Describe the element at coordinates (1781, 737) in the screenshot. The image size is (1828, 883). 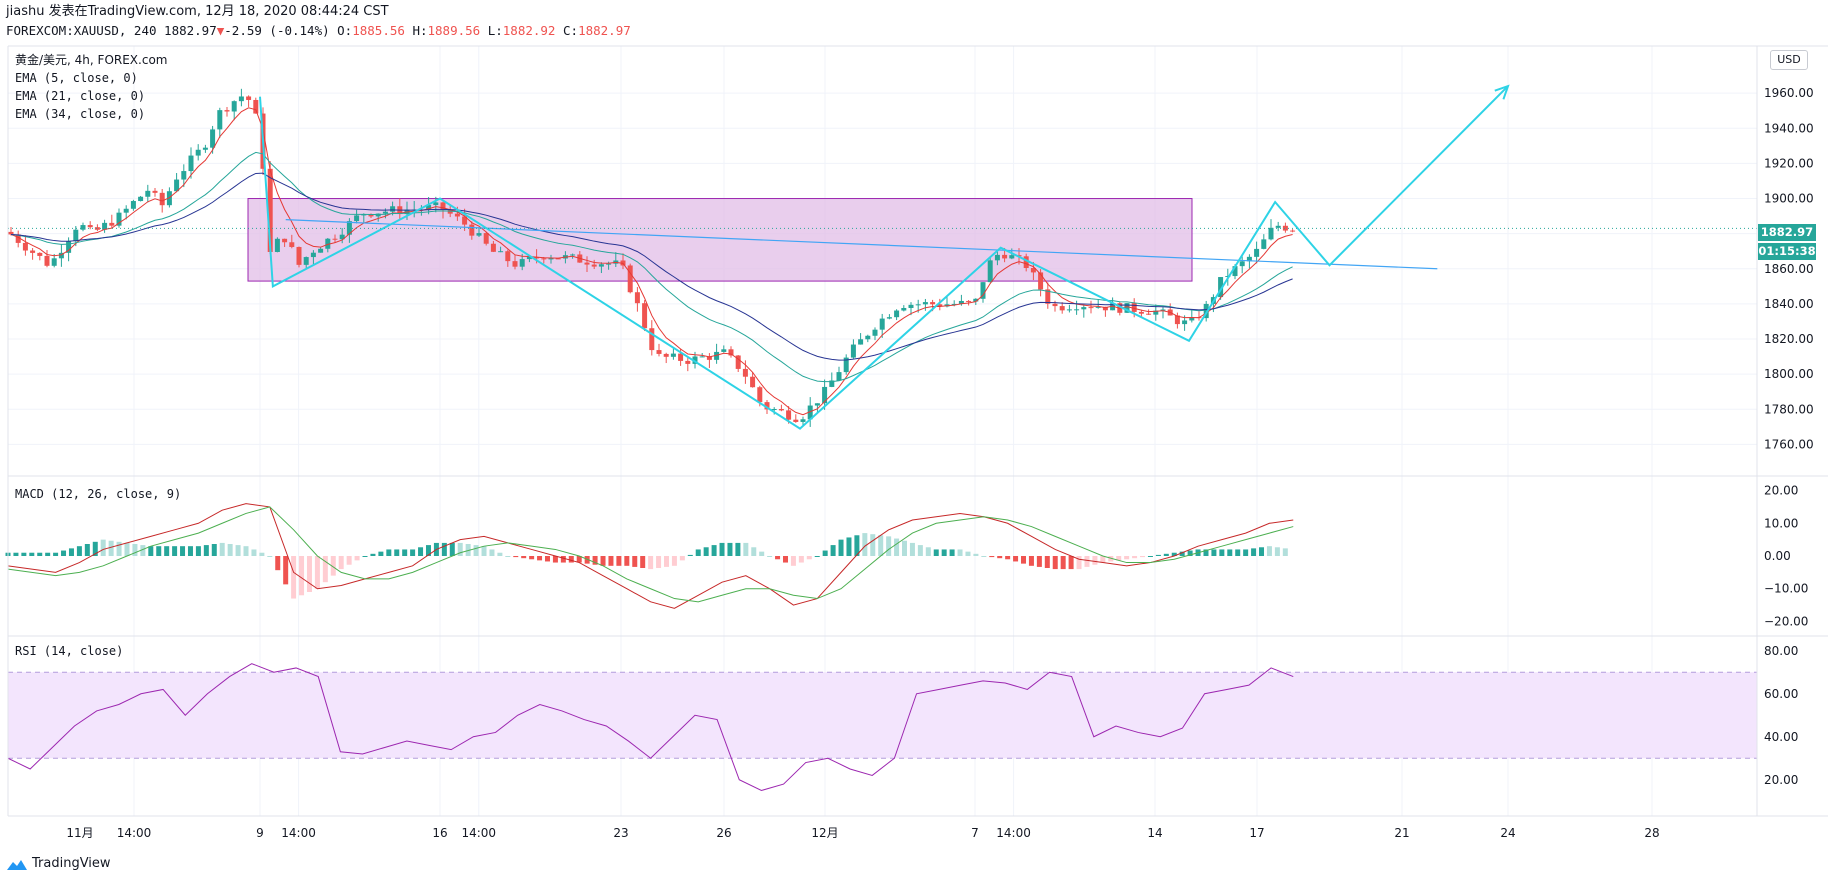
I see `rsi-axis-label: 40.00` at that location.